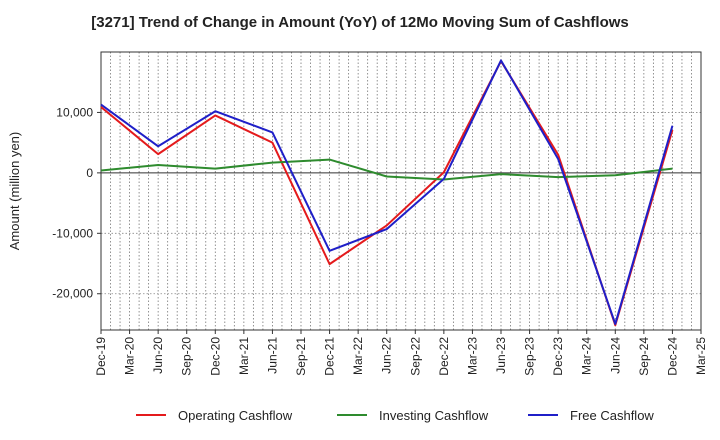  Describe the element at coordinates (215, 356) in the screenshot. I see `x-tick-label: Dec-20` at that location.